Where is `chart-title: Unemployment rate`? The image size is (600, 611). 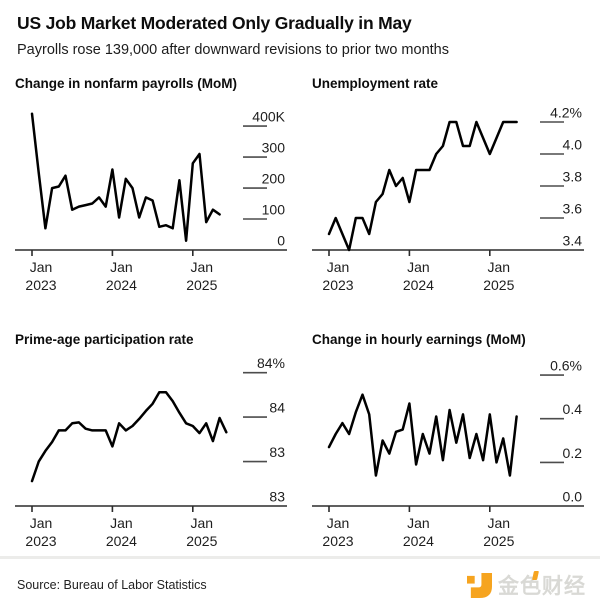
chart-title: Unemployment rate is located at coordinates (375, 83).